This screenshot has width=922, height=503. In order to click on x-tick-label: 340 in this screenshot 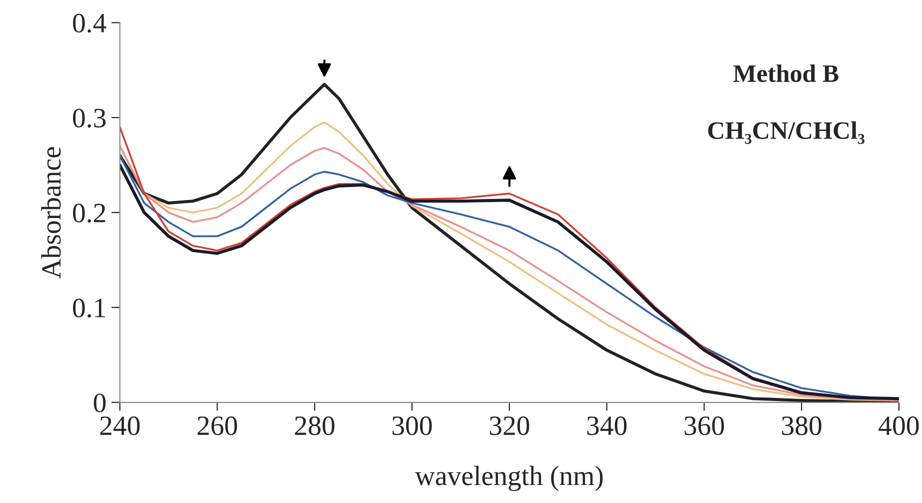, I will do `click(607, 426)`.